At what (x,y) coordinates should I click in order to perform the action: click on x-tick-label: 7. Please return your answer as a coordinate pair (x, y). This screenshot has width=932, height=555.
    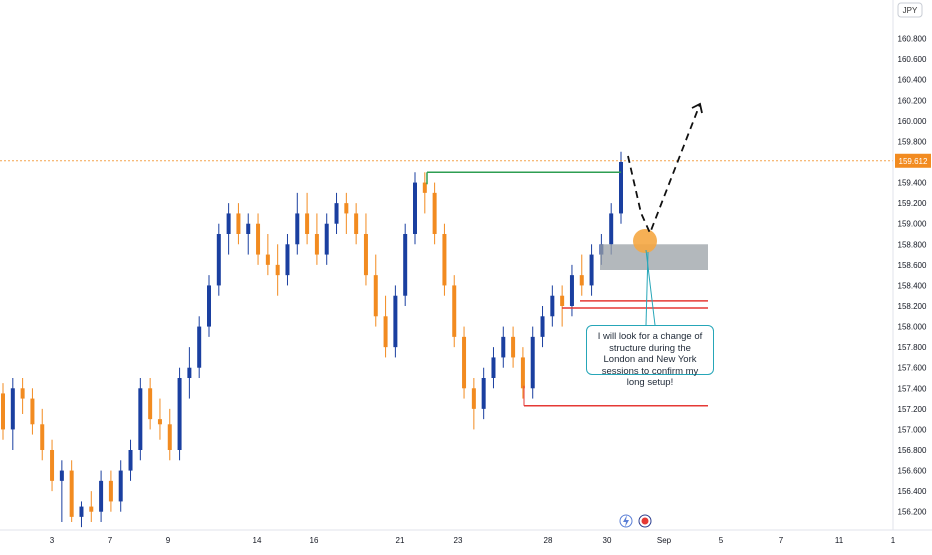
    Looking at the image, I should click on (110, 540).